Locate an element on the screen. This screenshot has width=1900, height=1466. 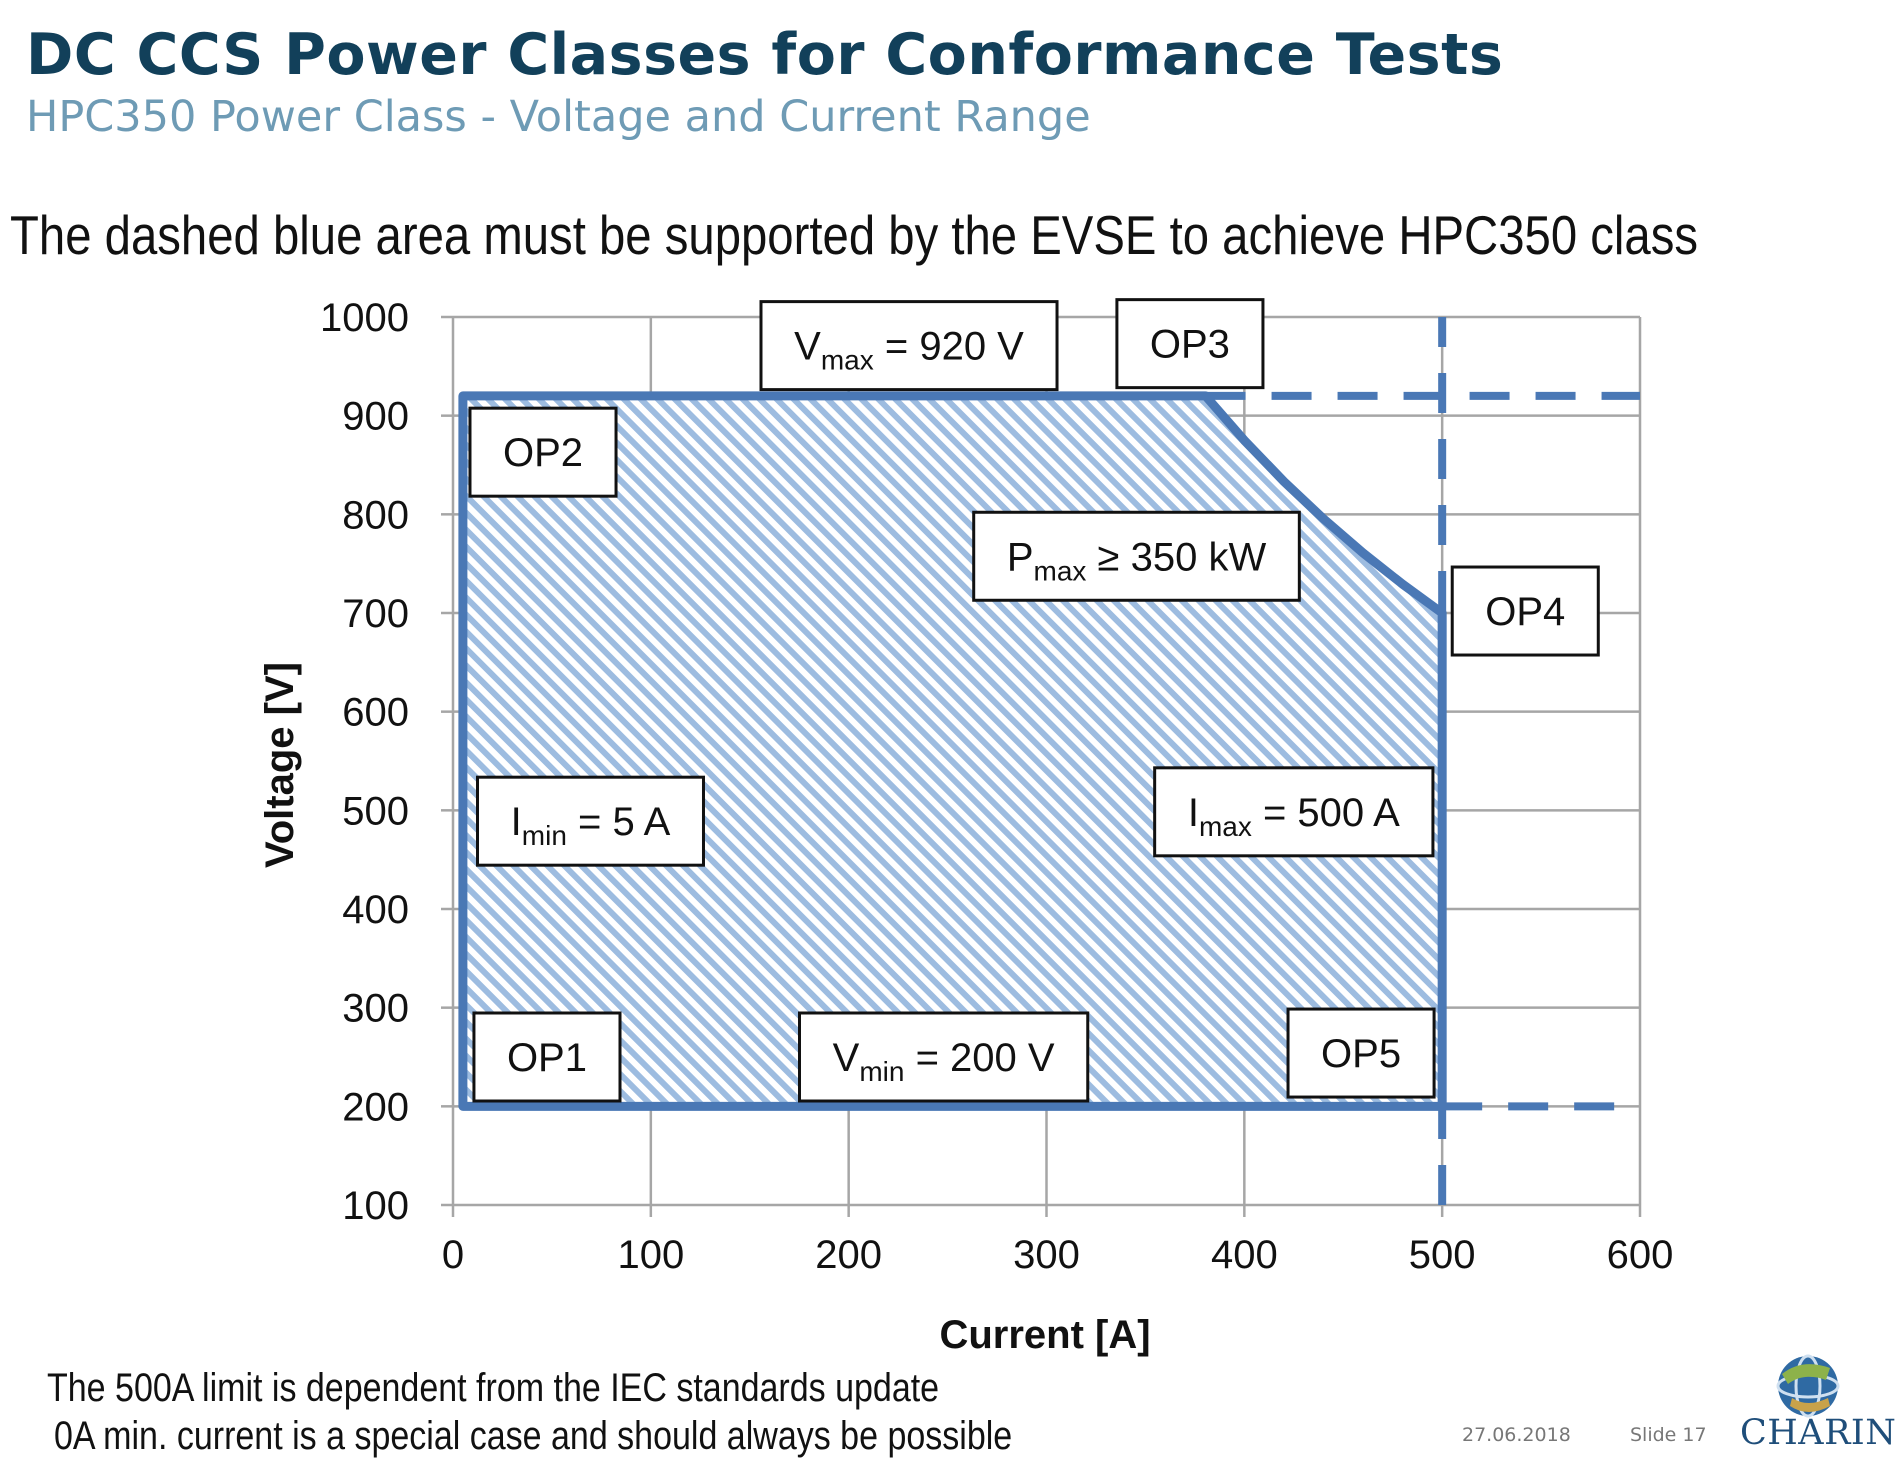
annotation-label: OP2 is located at coordinates (543, 453).